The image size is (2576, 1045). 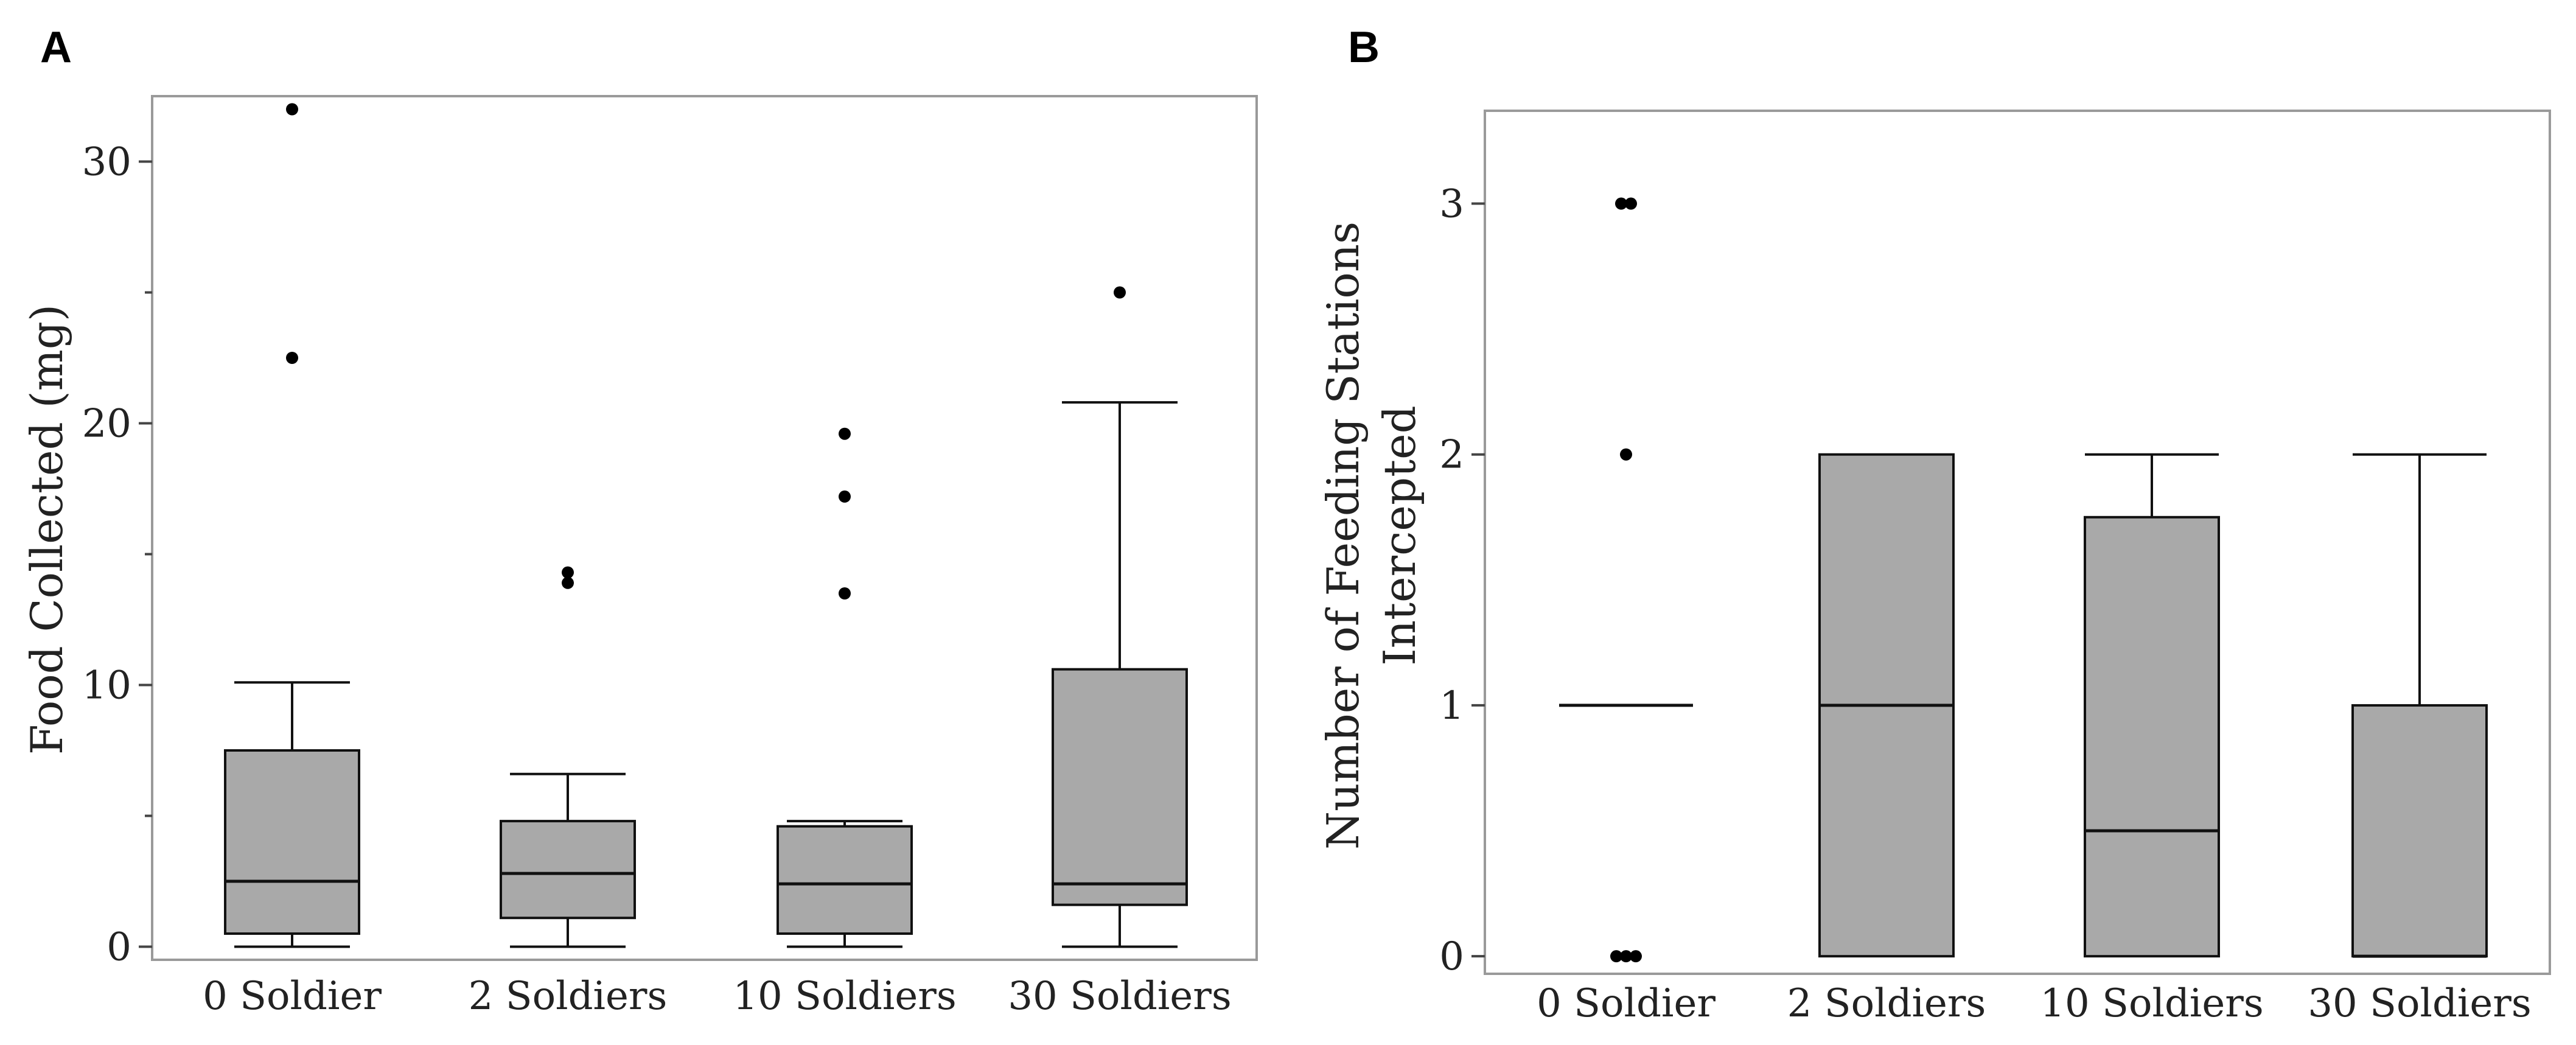 What do you see at coordinates (106, 424) in the screenshot?
I see `y-tick-label: 20` at bounding box center [106, 424].